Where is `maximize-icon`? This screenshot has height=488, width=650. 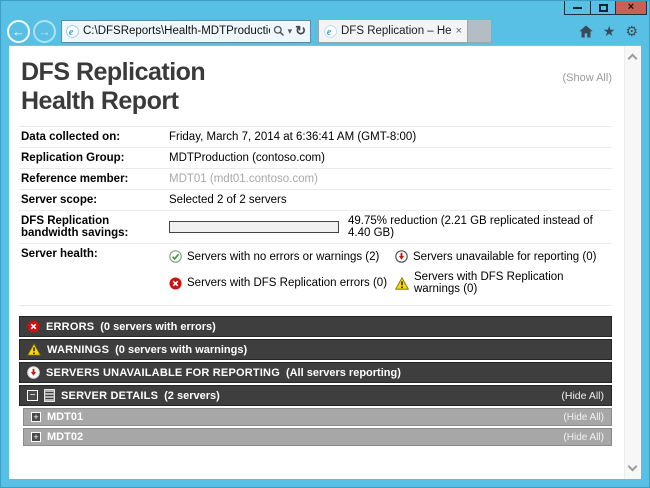
maximize-icon is located at coordinates (603, 7).